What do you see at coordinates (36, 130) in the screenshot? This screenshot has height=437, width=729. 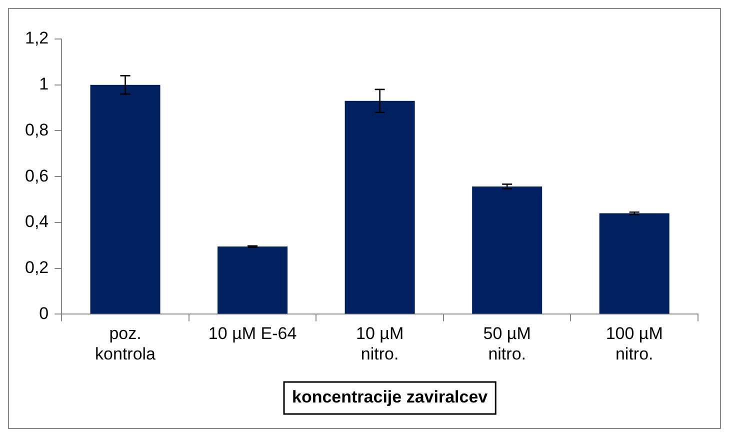 I see `y-tick-label: 0,8` at bounding box center [36, 130].